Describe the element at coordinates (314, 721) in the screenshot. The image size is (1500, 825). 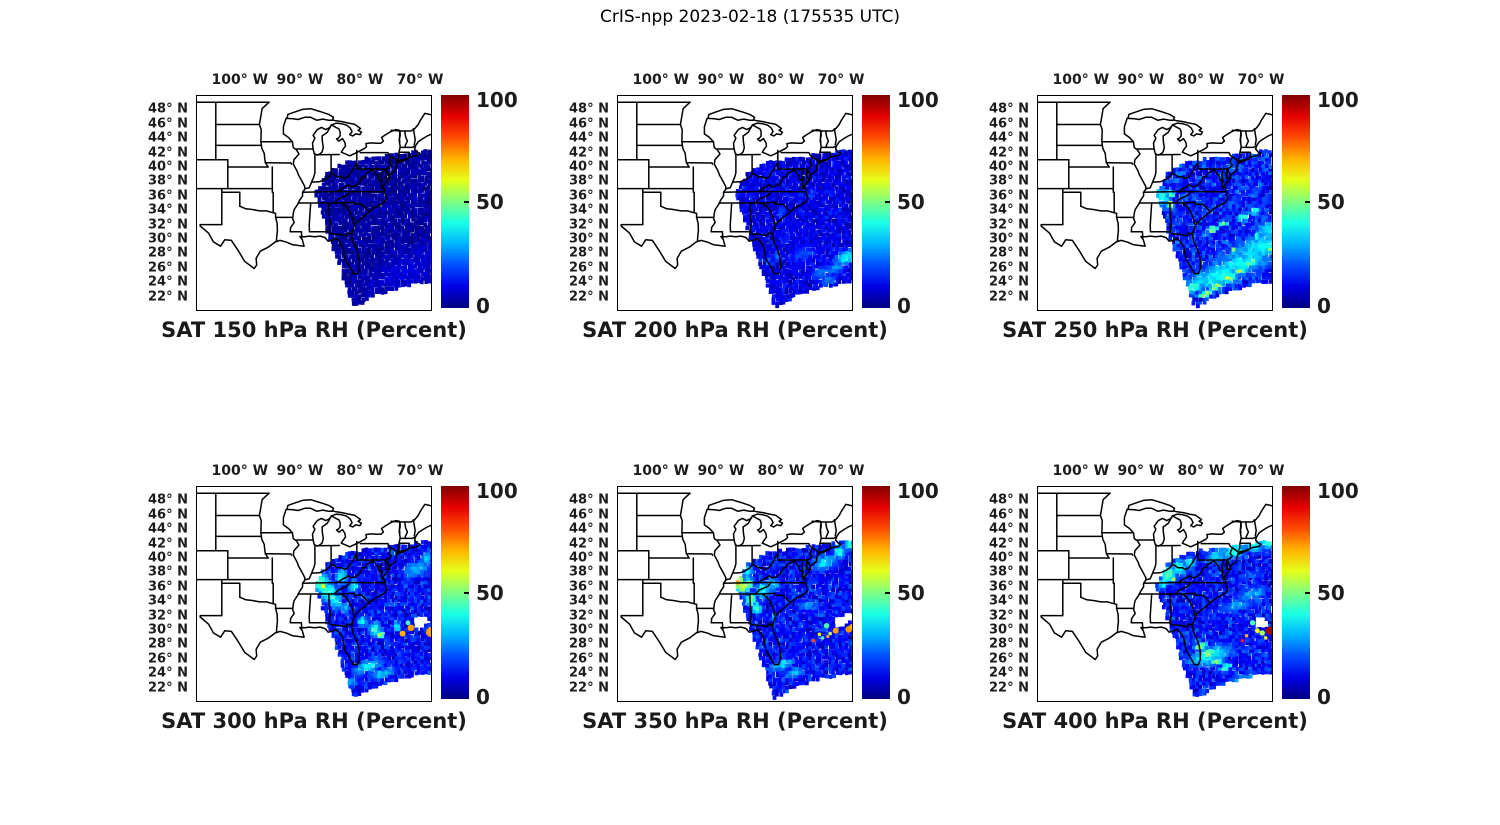
I see `panel-title: SAT 300 hPa RH (Percent)` at that location.